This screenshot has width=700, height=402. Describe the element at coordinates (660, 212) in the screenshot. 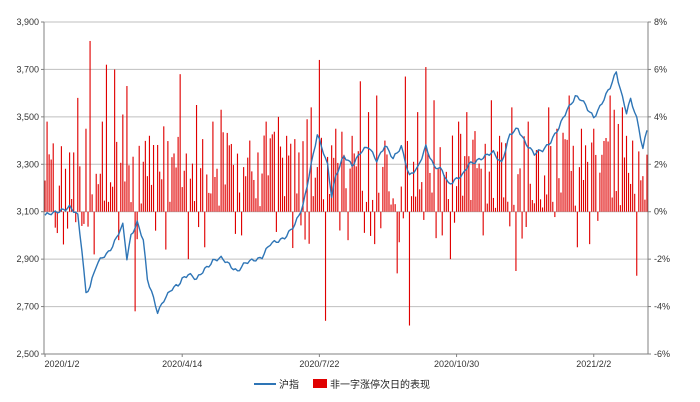

I see `right-tick-label: 0%` at that location.